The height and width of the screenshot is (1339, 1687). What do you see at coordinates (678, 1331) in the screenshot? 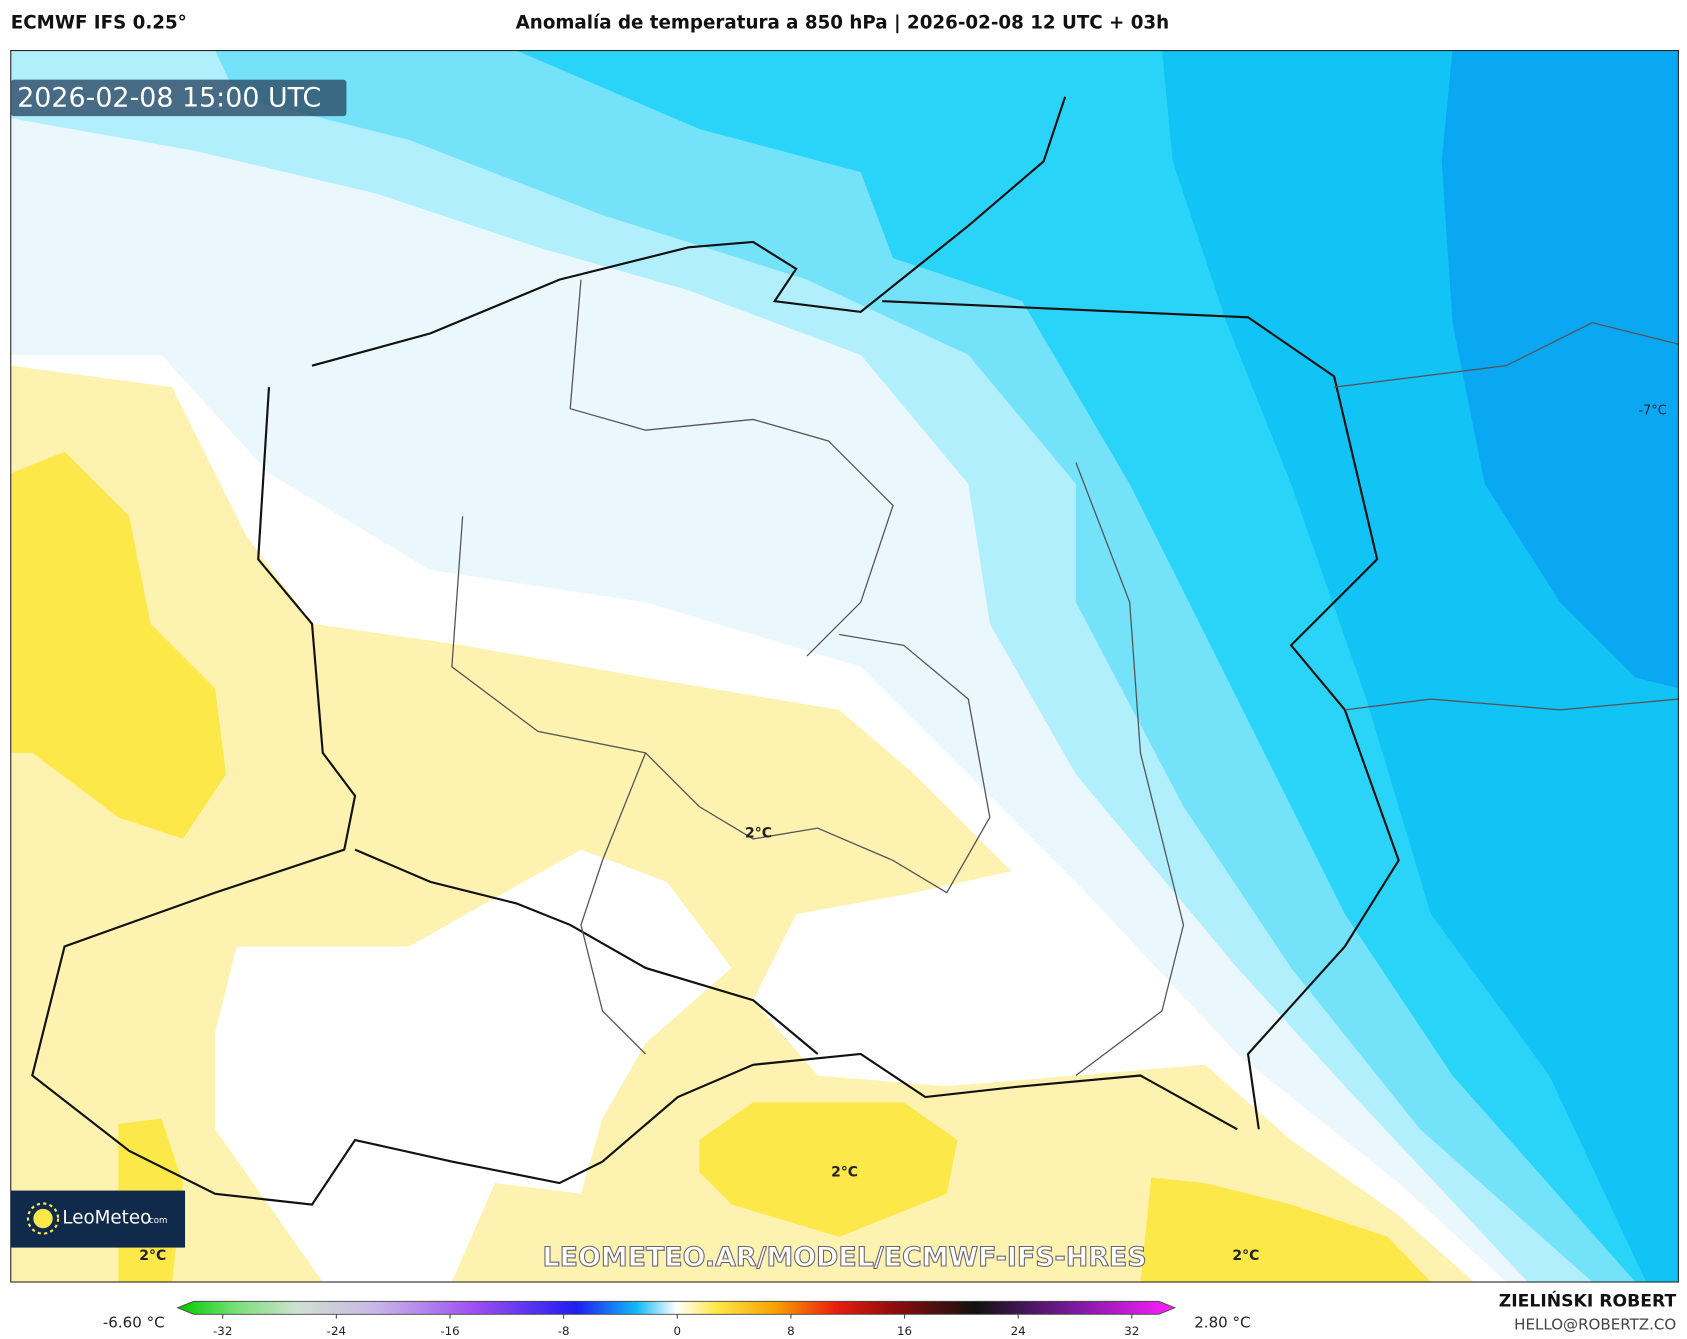
I see `colorbar-tick-label: 0` at bounding box center [678, 1331].